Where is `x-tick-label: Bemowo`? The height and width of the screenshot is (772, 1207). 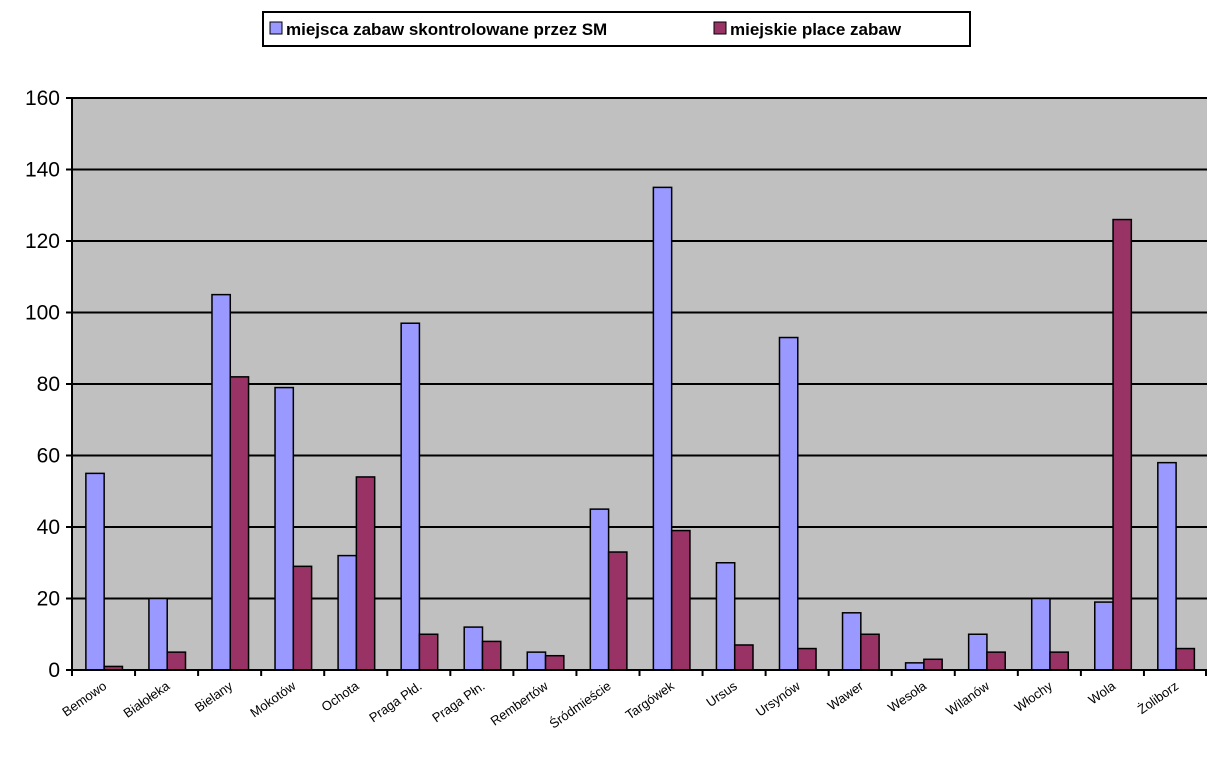 x-tick-label: Bemowo is located at coordinates (84, 698).